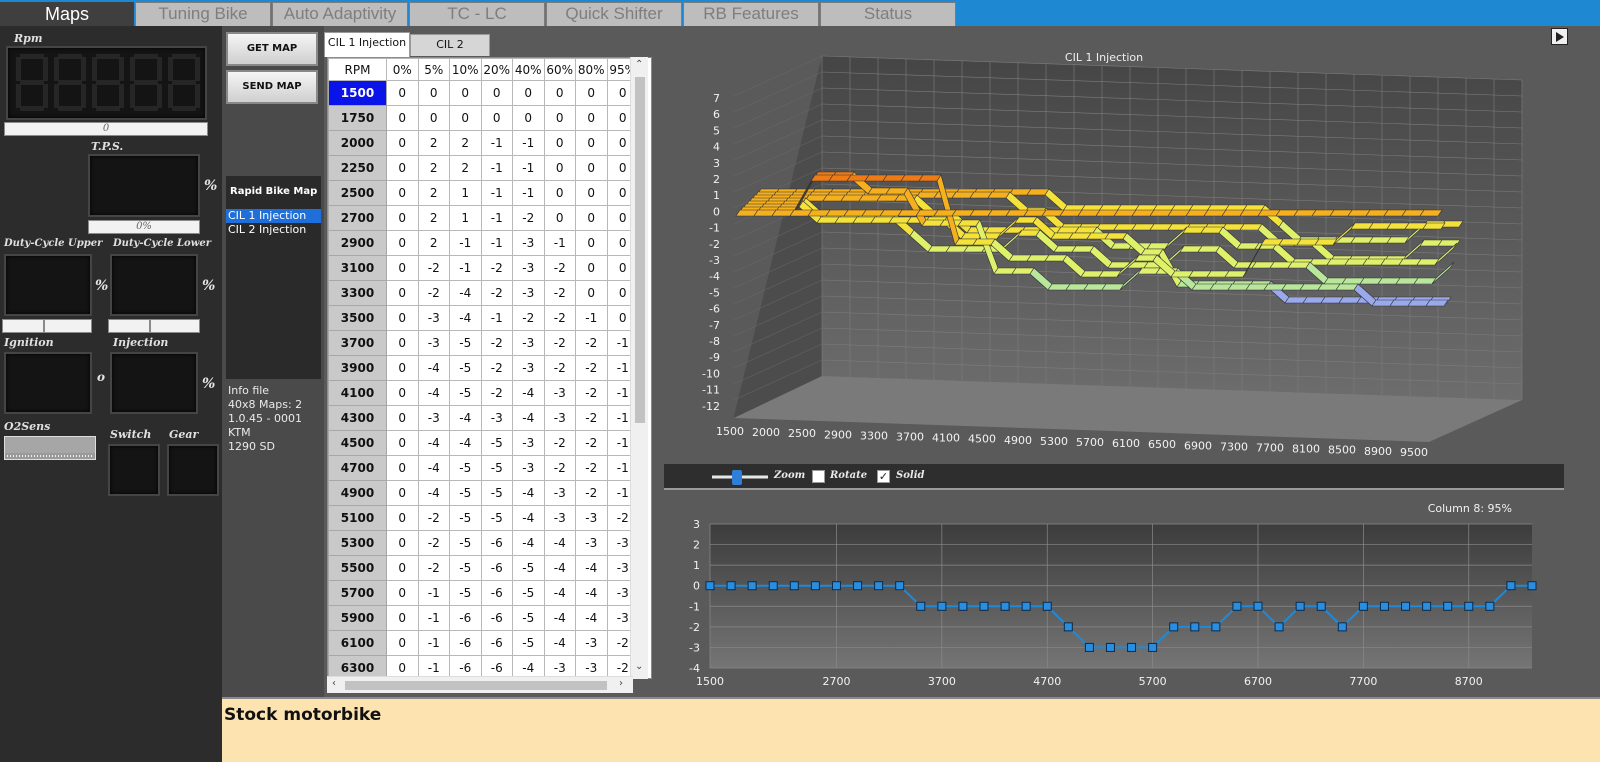 Image resolution: width=1600 pixels, height=762 pixels. What do you see at coordinates (357, 493) in the screenshot?
I see `rpm-cell: 4900` at bounding box center [357, 493].